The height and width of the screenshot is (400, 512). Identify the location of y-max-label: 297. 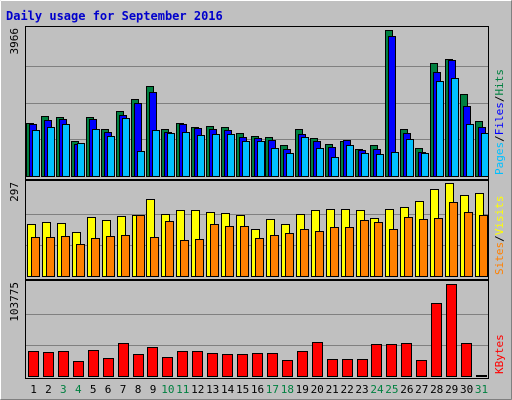
(14, 192).